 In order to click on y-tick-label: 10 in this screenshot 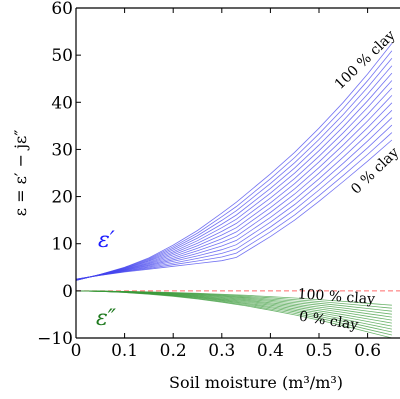, I will do `click(62, 245)`.